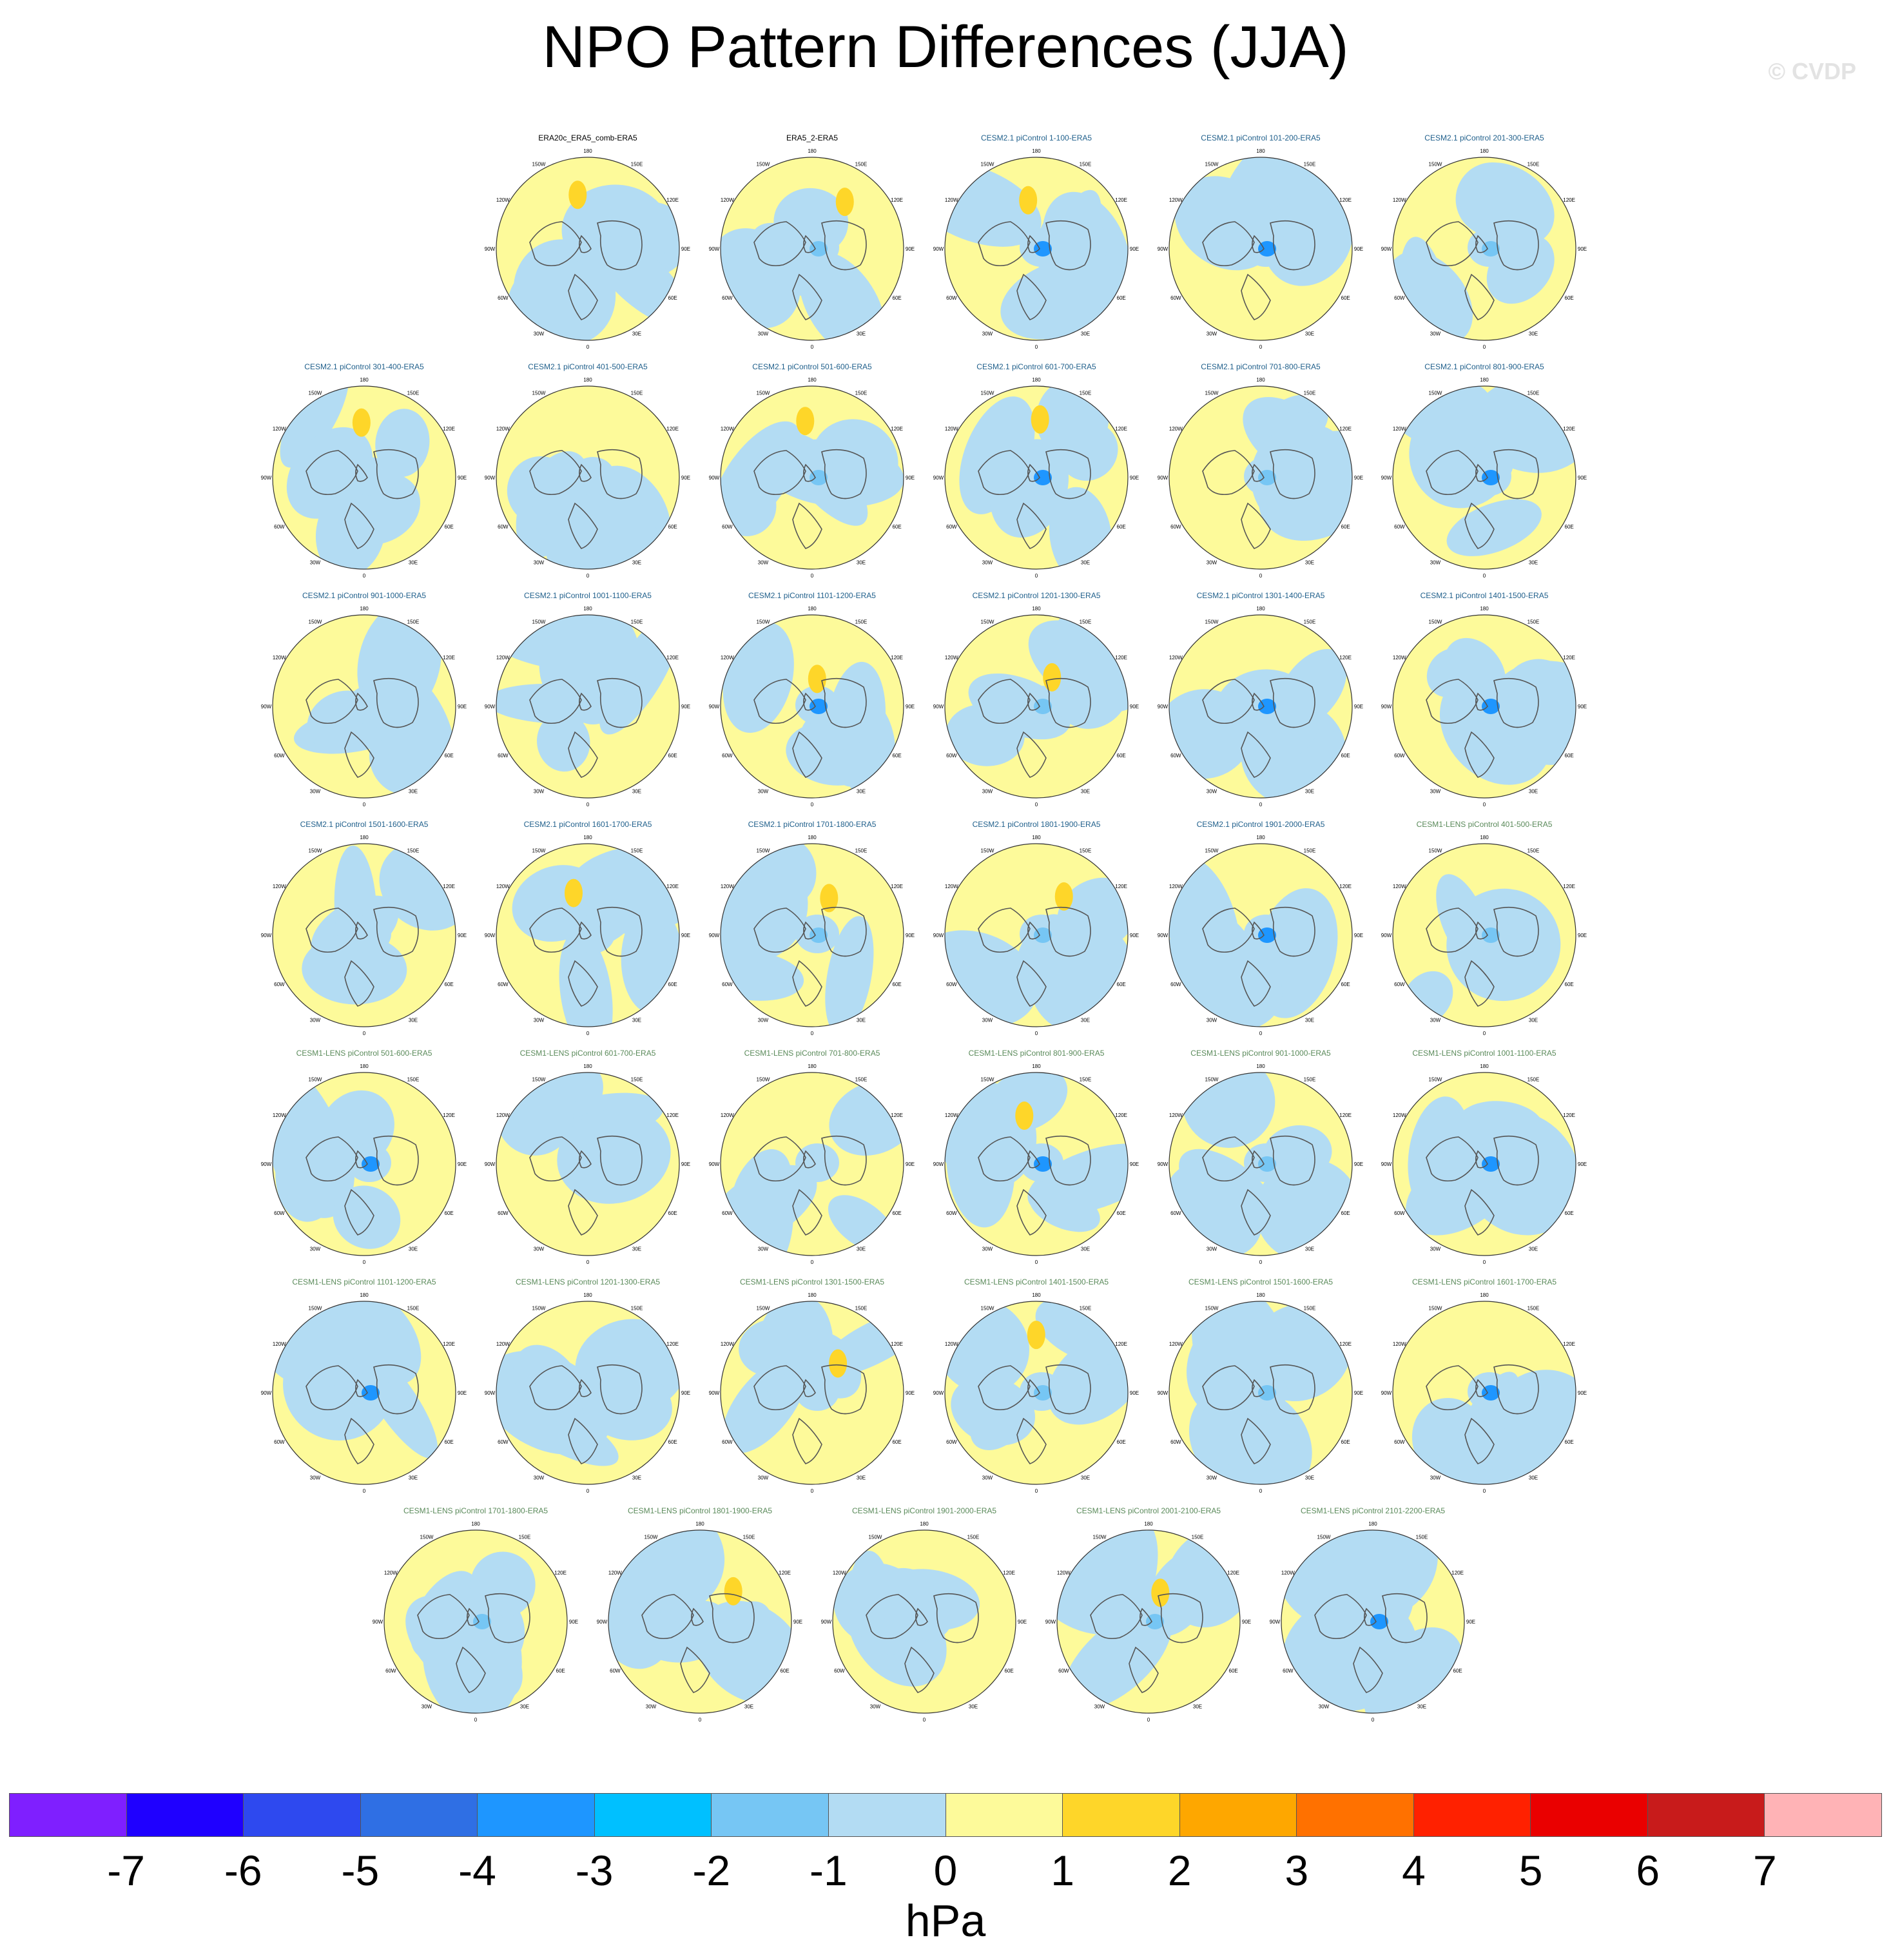  Describe the element at coordinates (1399, 200) in the screenshot. I see `longitude-label: 120W` at that location.